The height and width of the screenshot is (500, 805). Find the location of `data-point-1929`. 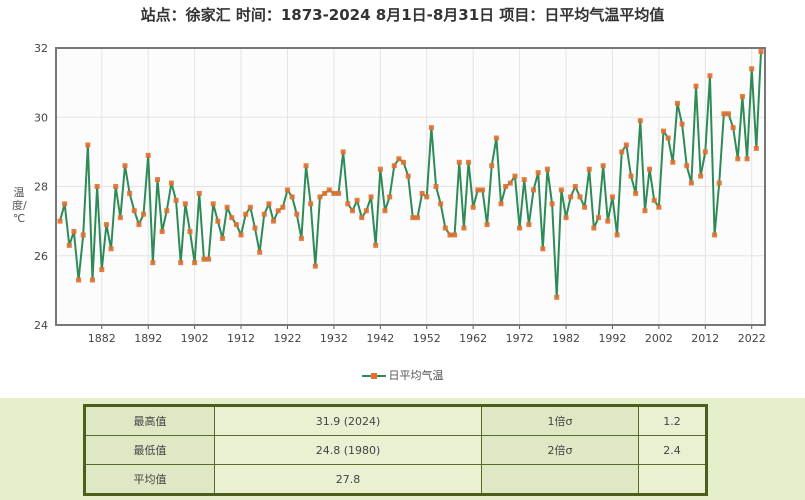

data-point-1929 is located at coordinates (320, 197).